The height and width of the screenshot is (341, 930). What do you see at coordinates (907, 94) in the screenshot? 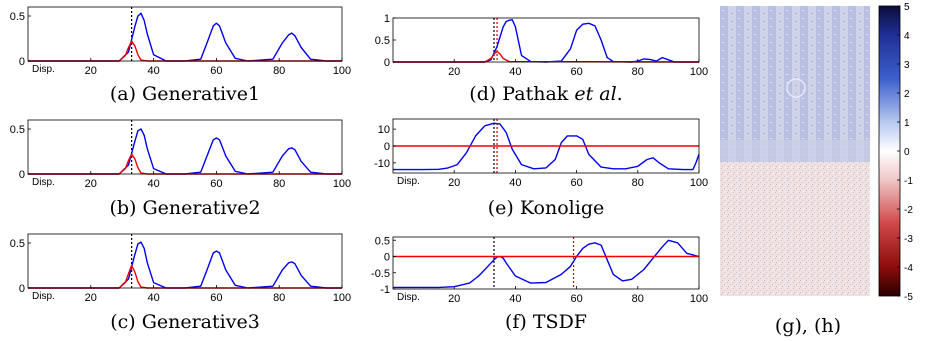
I see `colorbar-tick-label: 2` at bounding box center [907, 94].